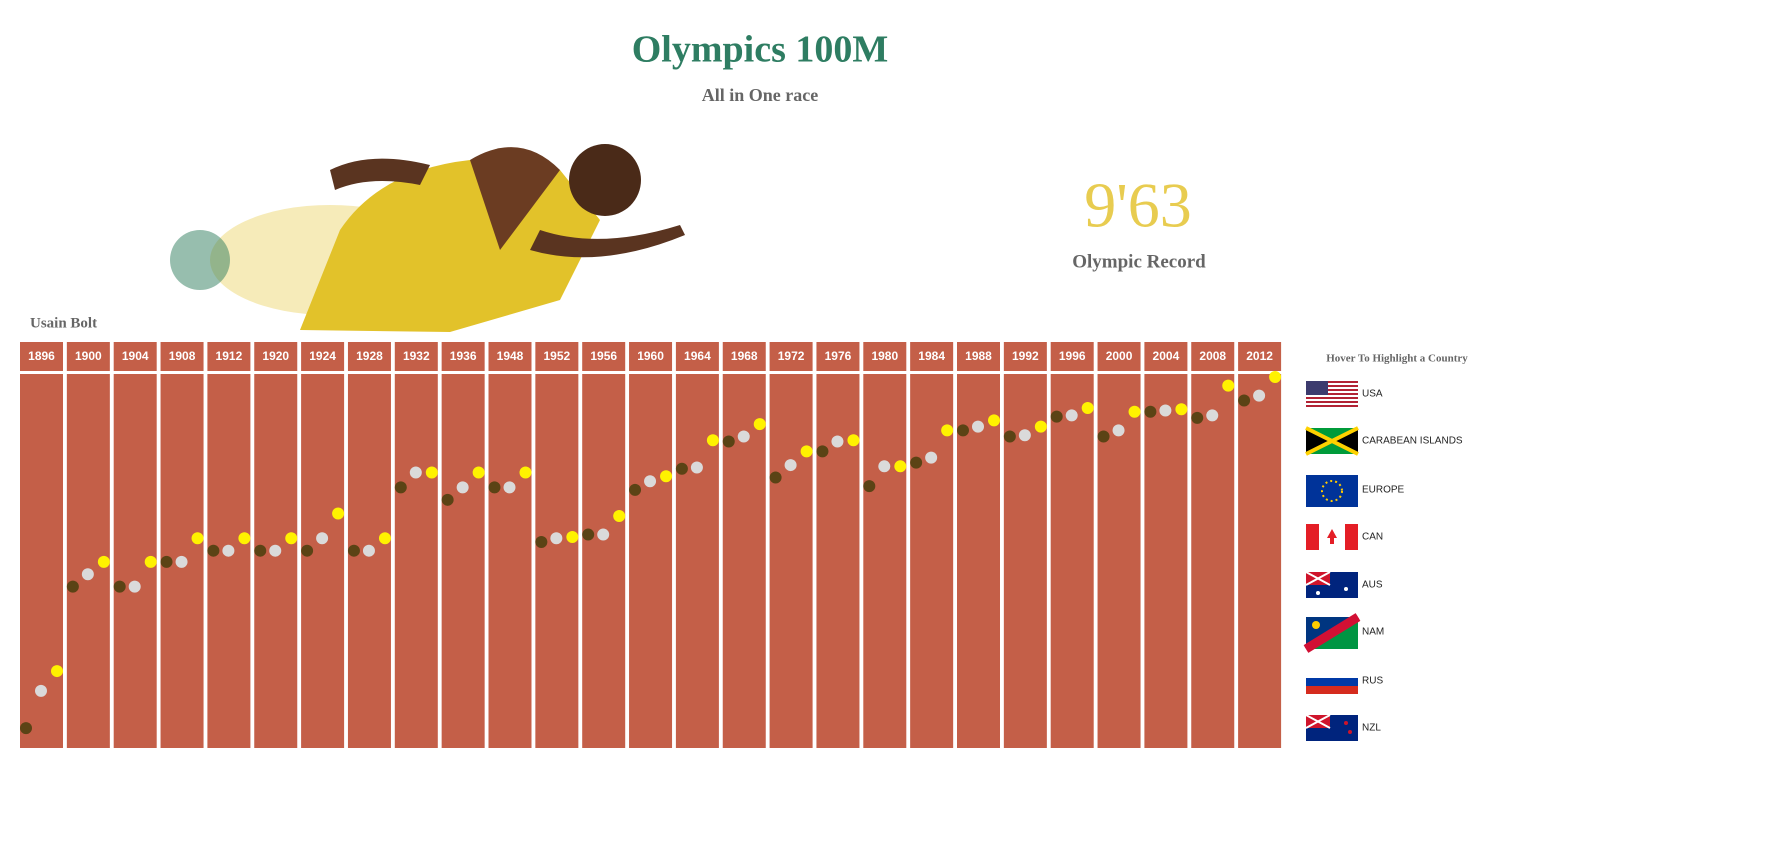 This screenshot has height=866, width=1792. I want to click on year-label: 1972, so click(791, 356).